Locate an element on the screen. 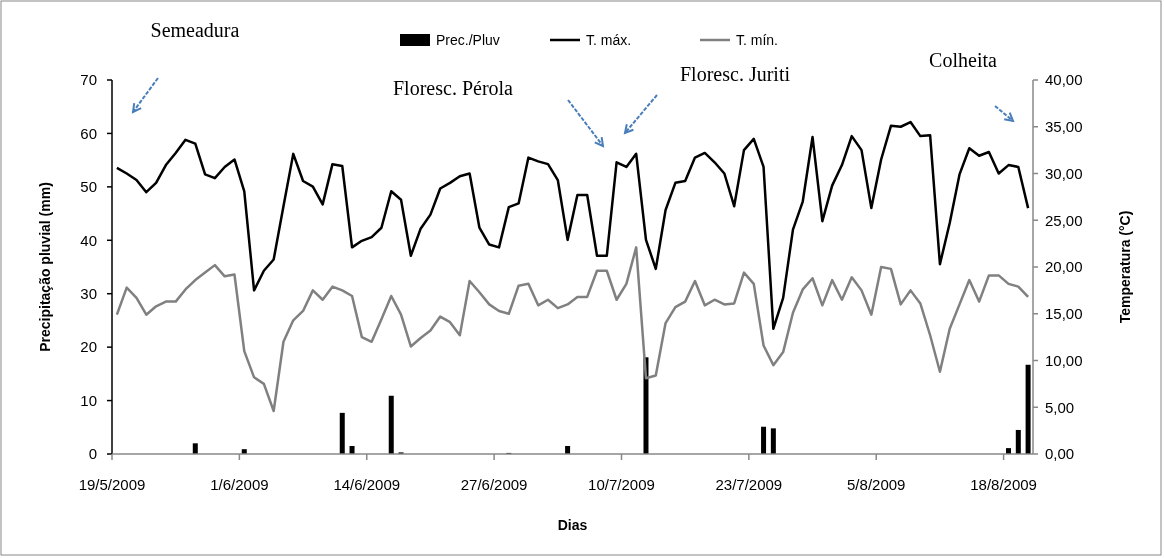  y2-tick-label: 15,00 is located at coordinates (1064, 313).